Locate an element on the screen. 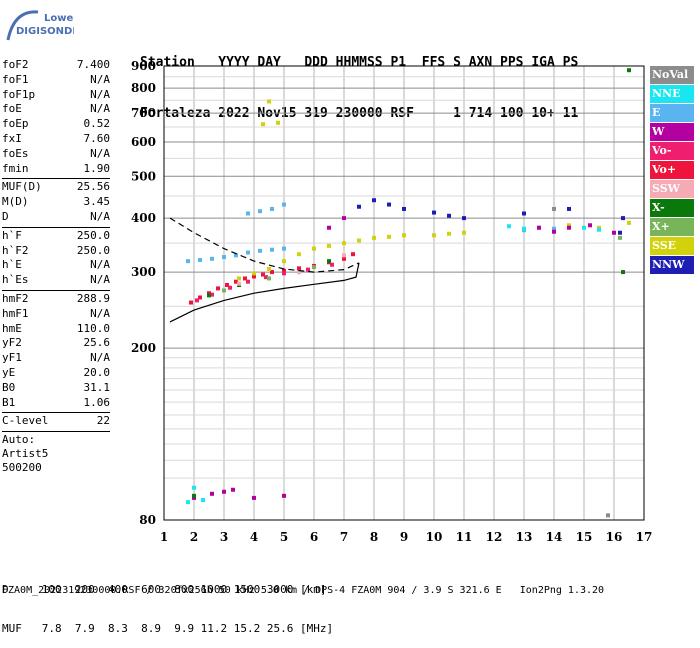 This screenshot has width=700, height=648. y-tick-label: 200 is located at coordinates (143, 348).